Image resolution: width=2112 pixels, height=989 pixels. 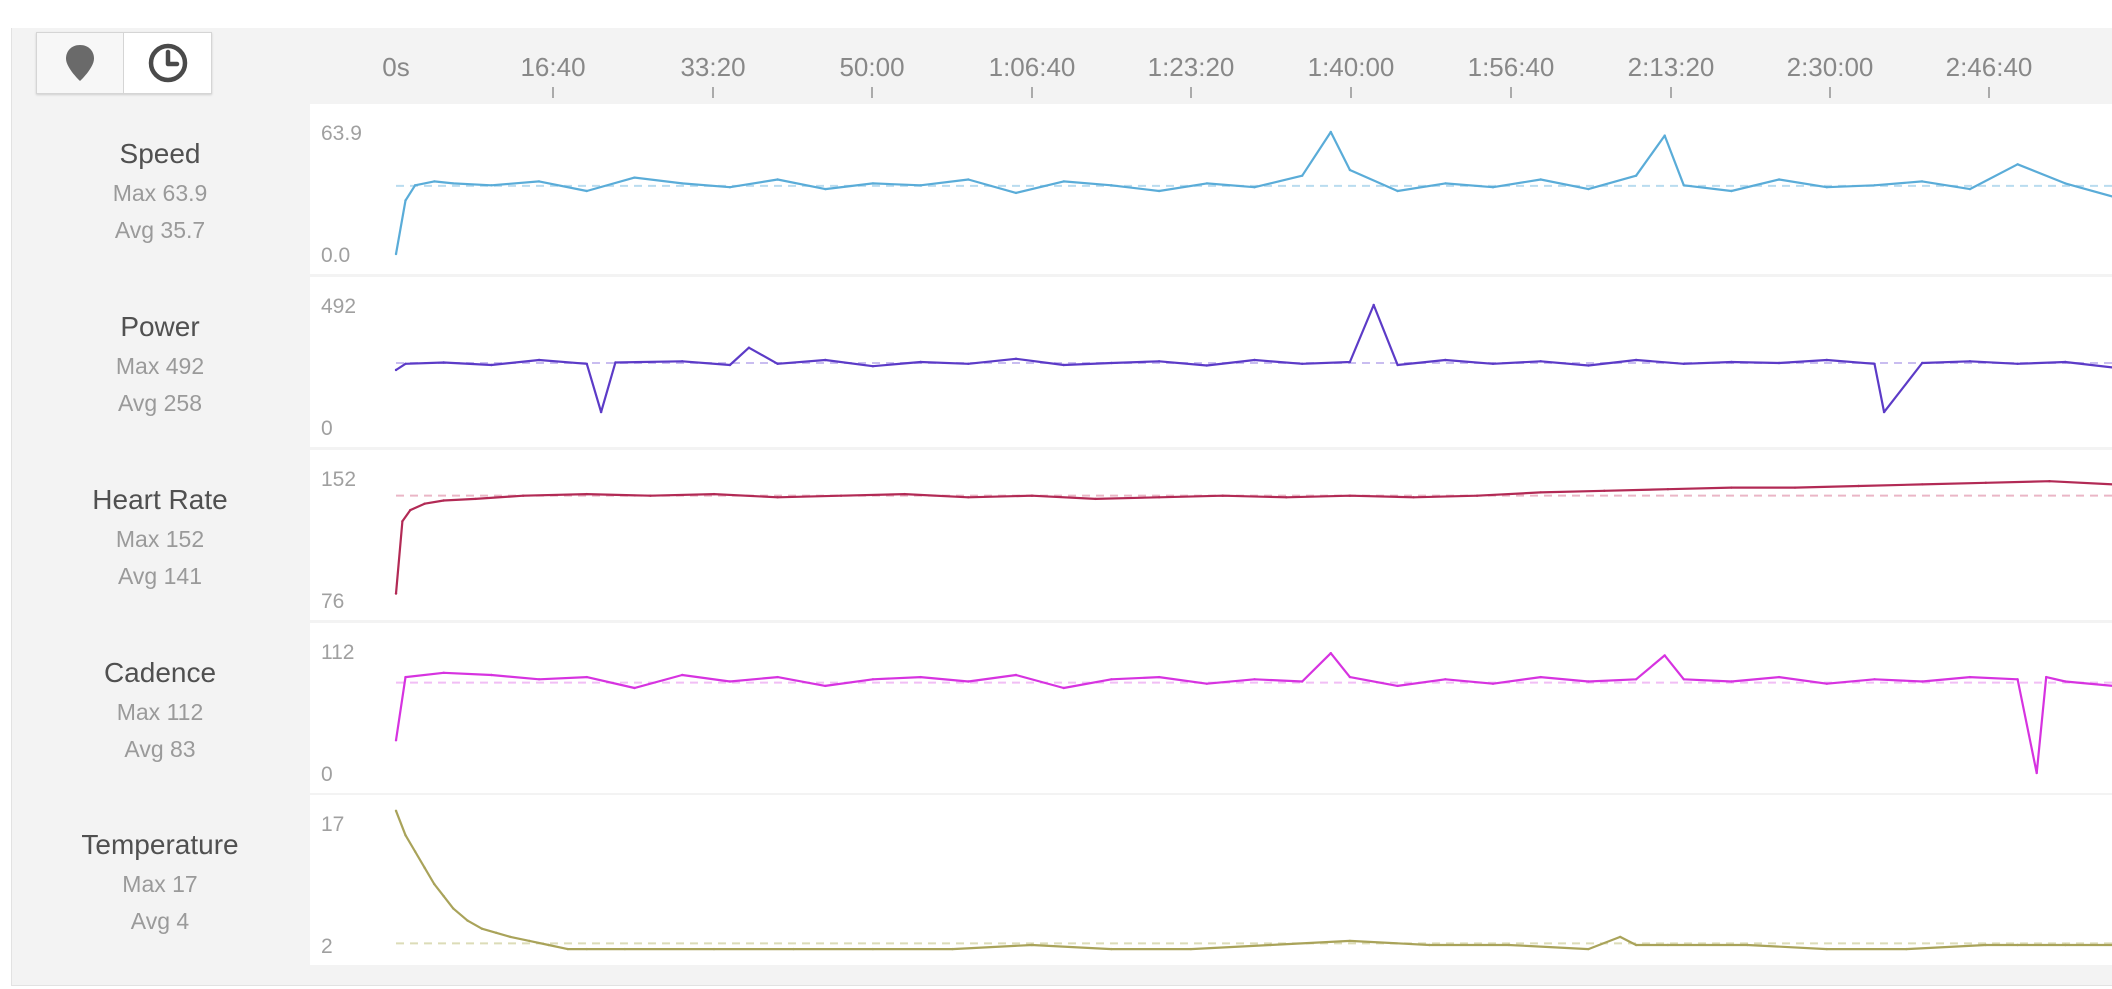 I want to click on time-tick-label: 33:20, so click(x=713, y=67).